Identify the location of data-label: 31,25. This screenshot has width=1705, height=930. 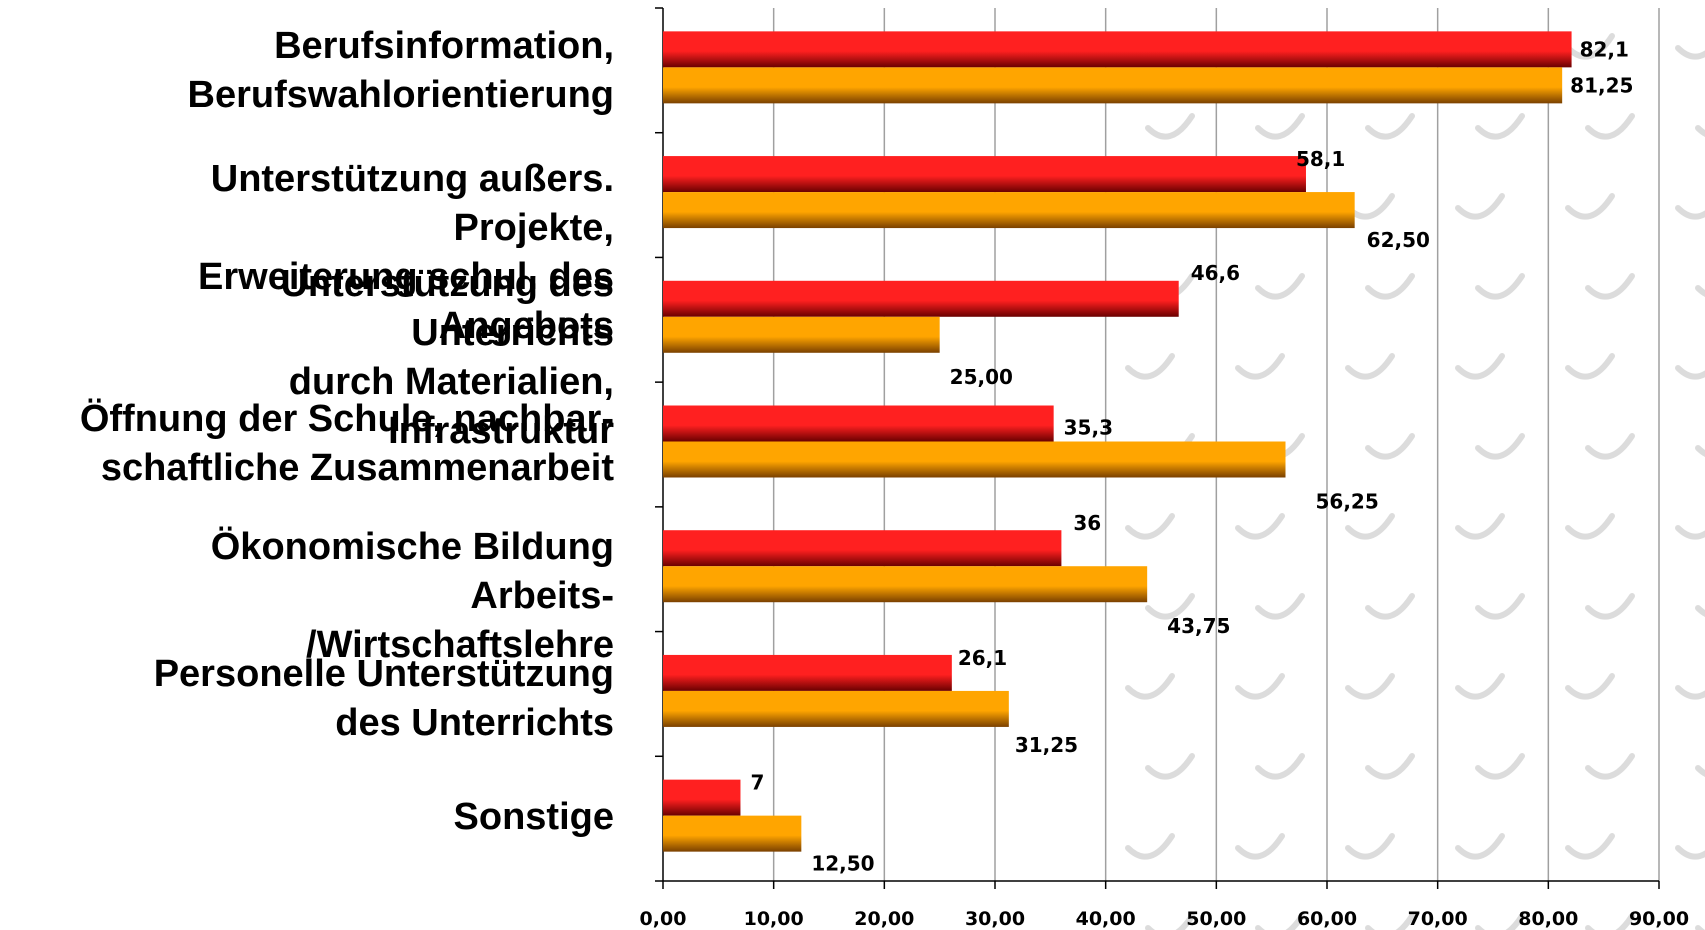
(1046, 745).